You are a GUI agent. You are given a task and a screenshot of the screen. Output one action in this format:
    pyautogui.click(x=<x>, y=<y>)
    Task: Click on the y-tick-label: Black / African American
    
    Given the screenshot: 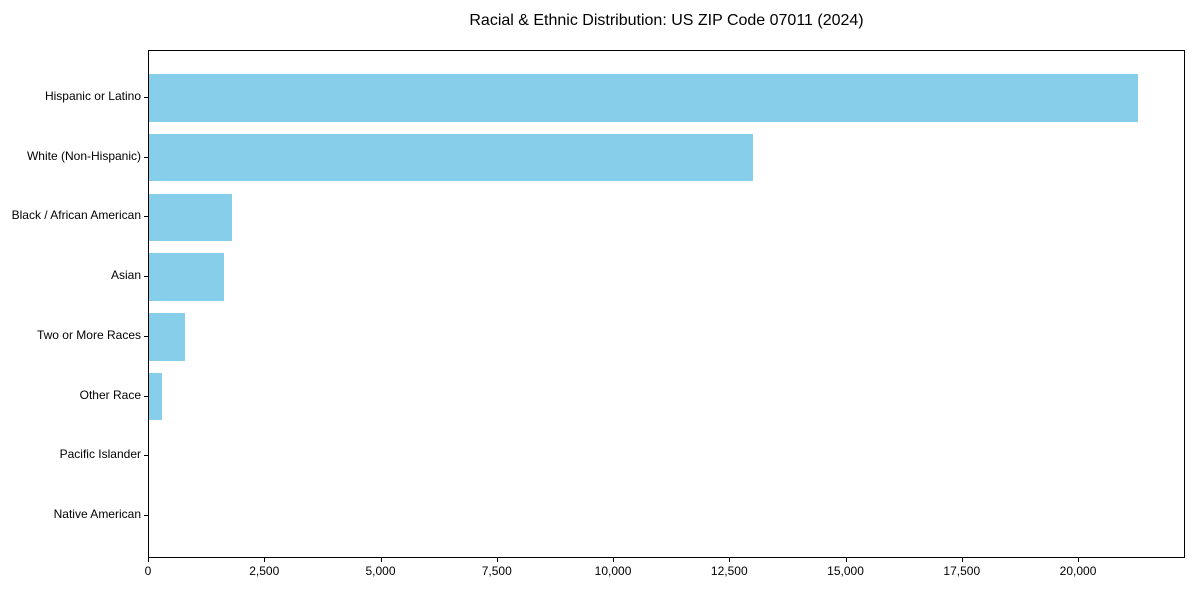 What is the action you would take?
    pyautogui.click(x=76, y=215)
    